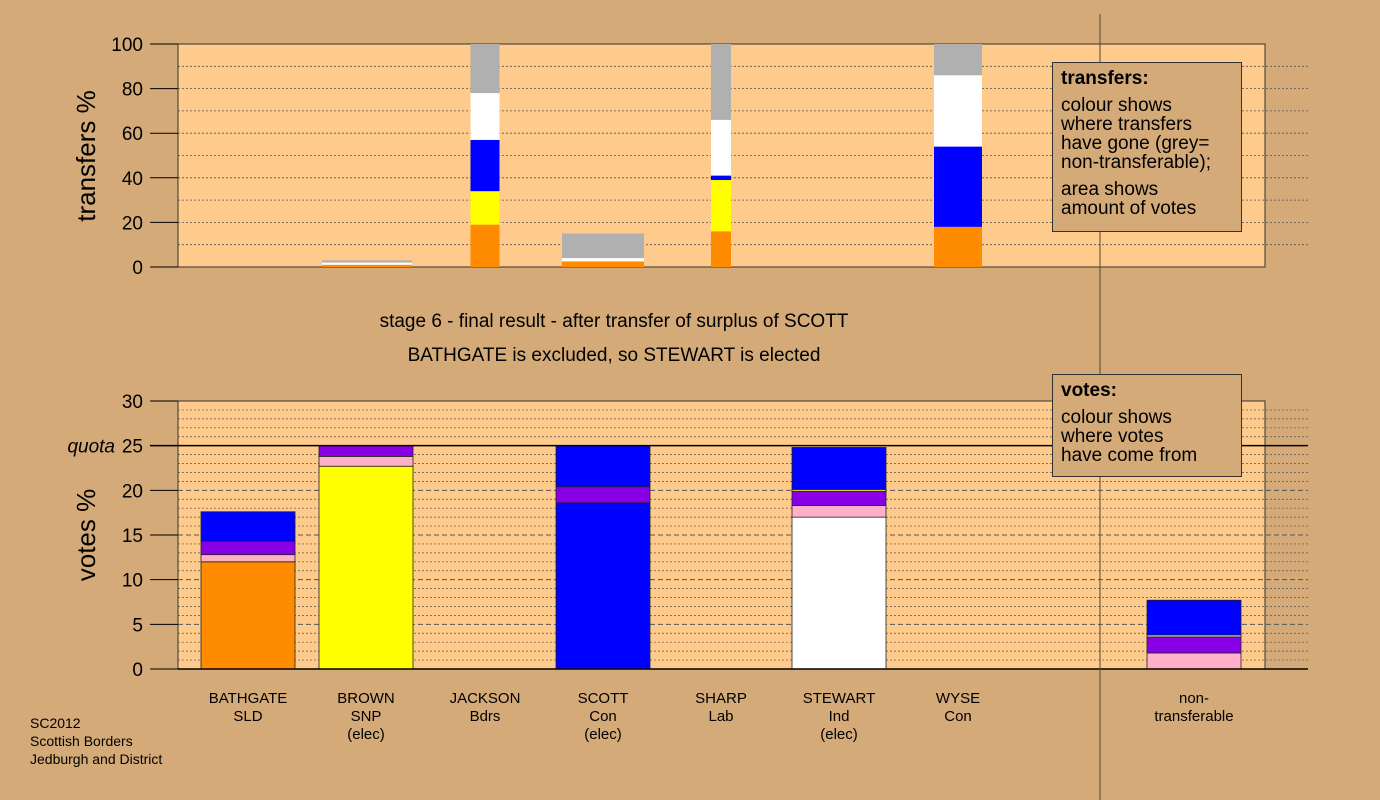 This screenshot has width=1380, height=800. Describe the element at coordinates (721, 698) in the screenshot. I see `candidate-label: SHARP` at that location.